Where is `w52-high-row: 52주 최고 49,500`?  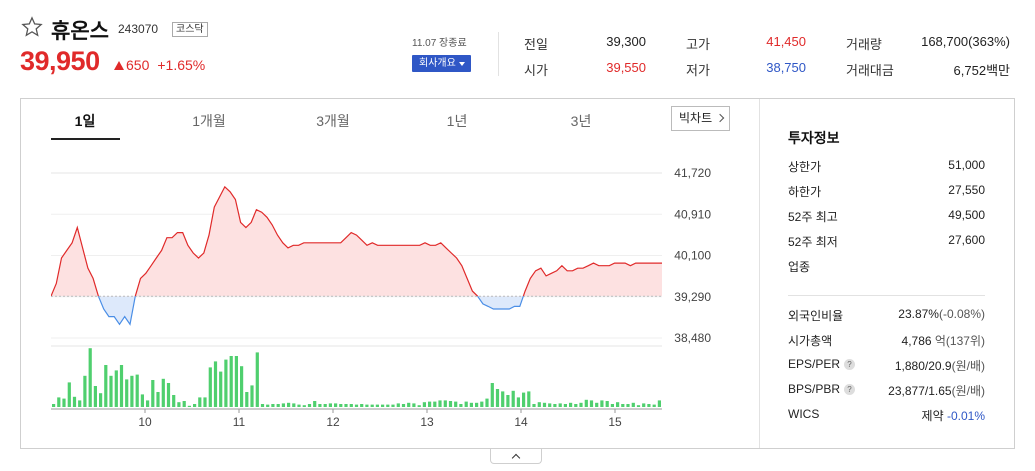
w52-high-row: 52주 최고 49,500 is located at coordinates (886, 216).